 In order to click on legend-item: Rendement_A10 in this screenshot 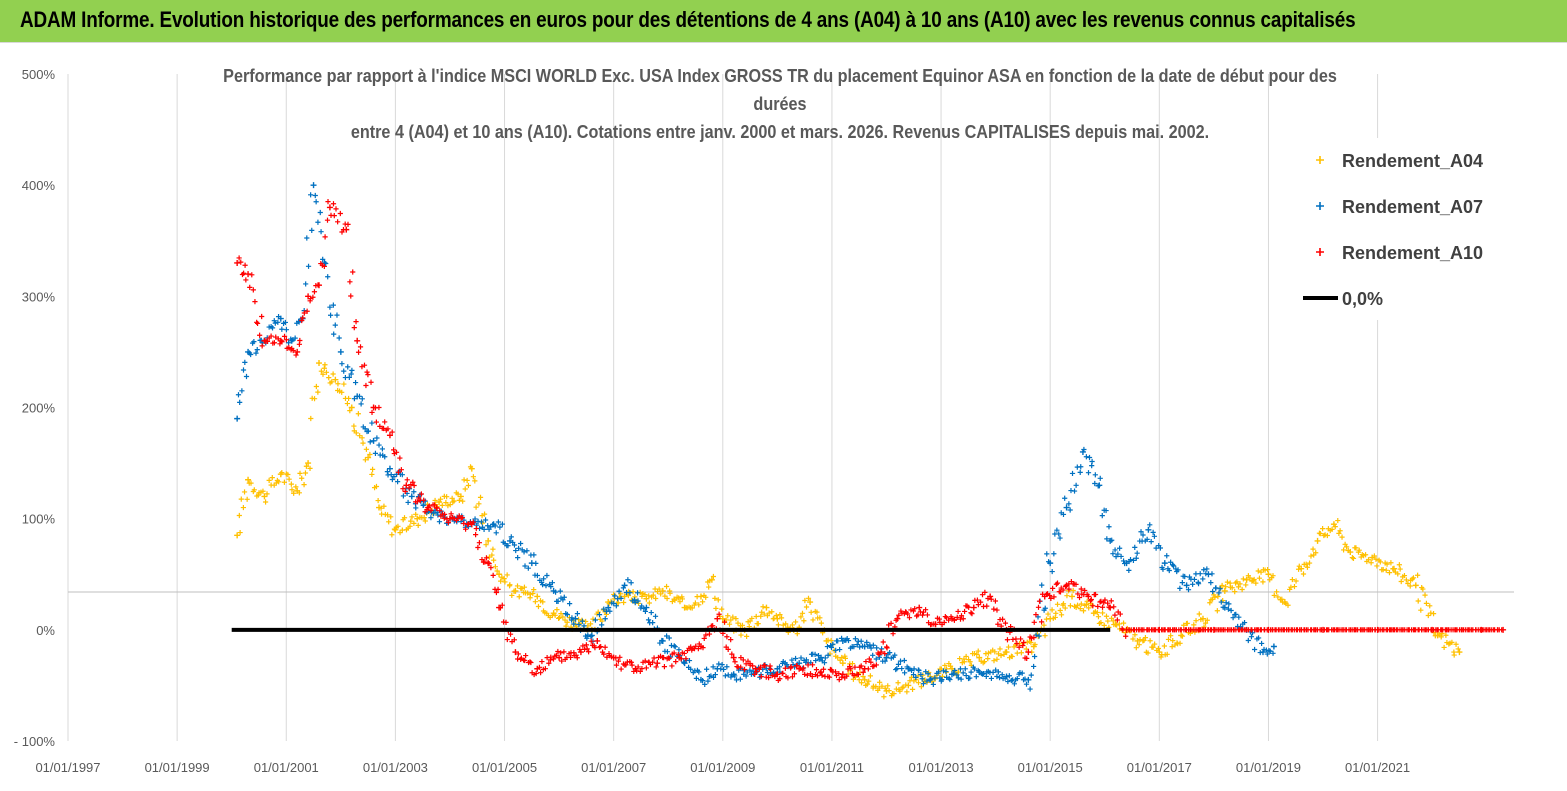, I will do `click(1399, 253)`.